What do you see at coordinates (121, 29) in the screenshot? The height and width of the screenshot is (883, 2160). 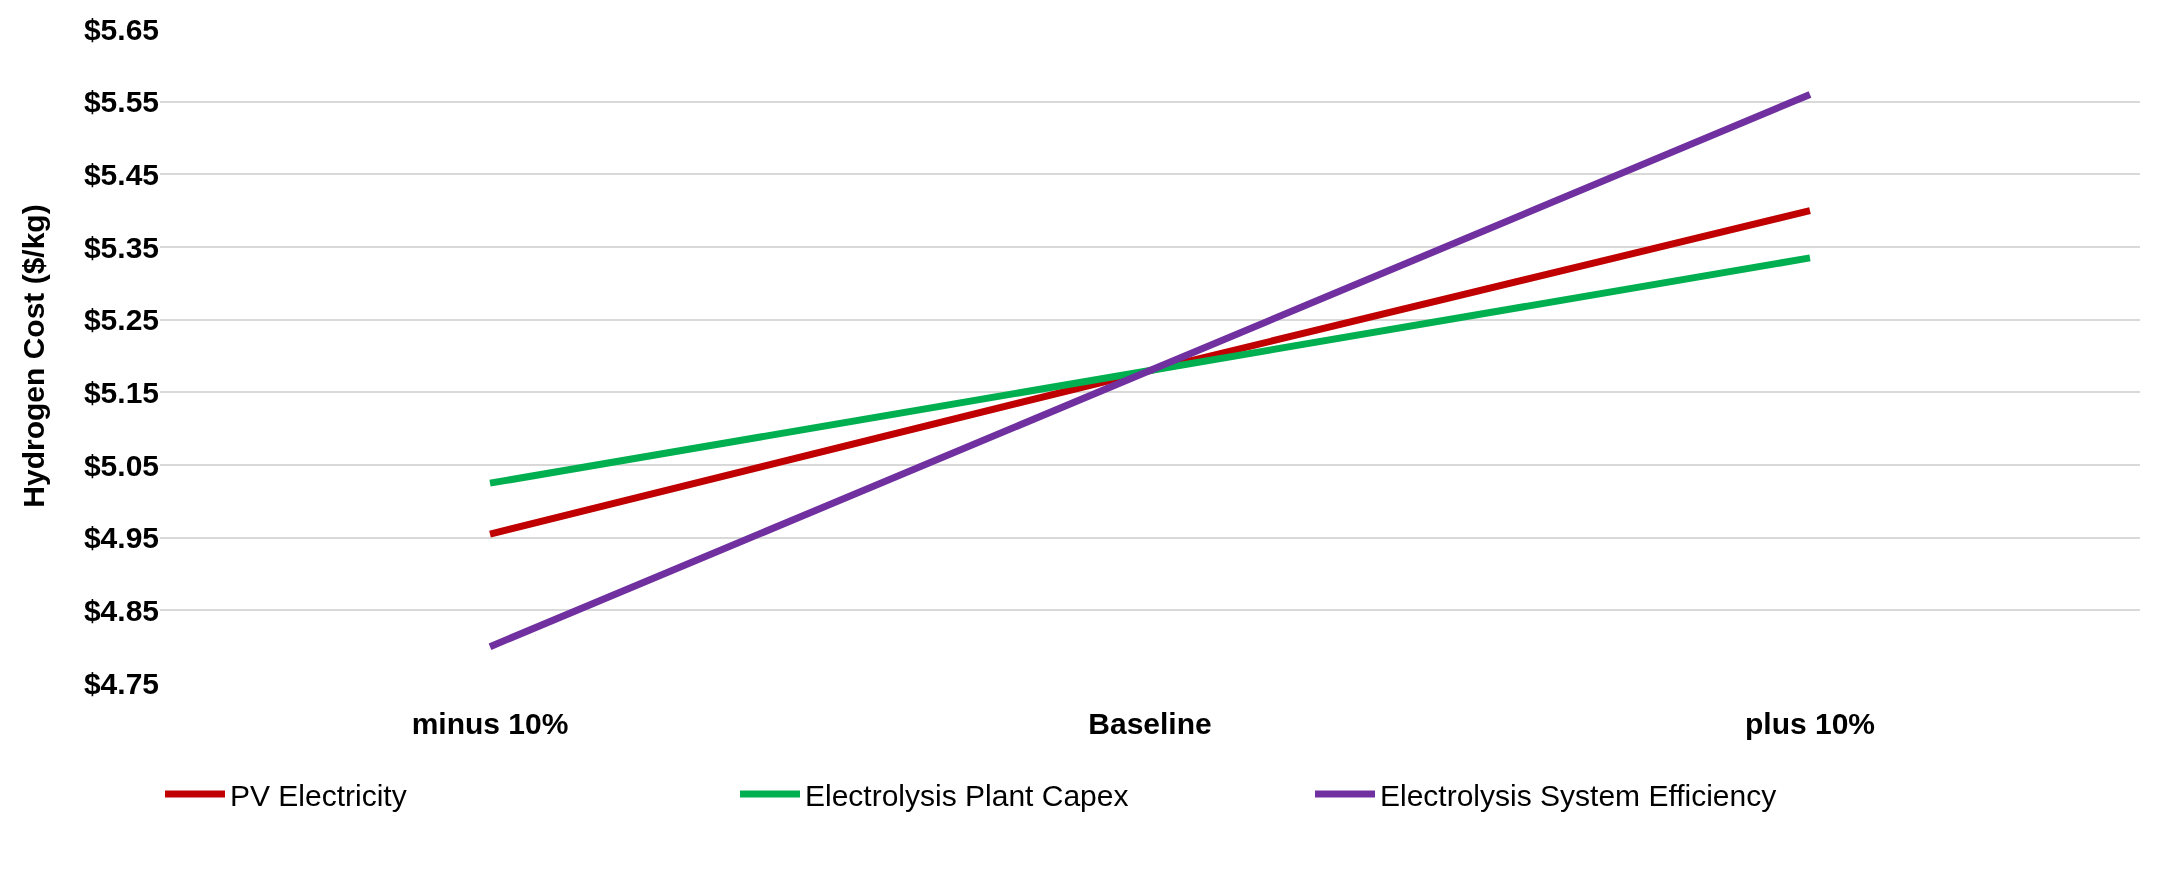 I see `y-tick-label: $5.65` at bounding box center [121, 29].